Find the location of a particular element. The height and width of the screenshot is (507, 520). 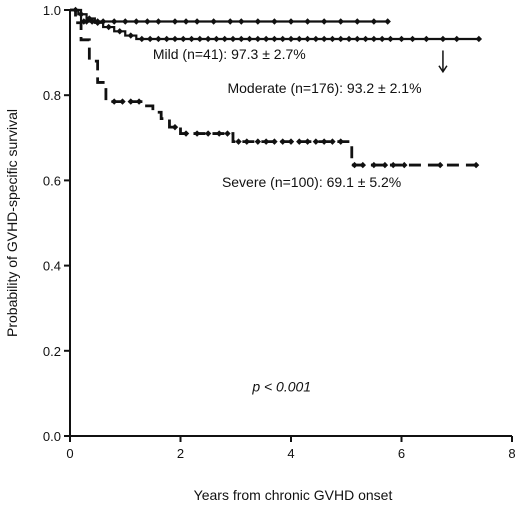

x-tick-label: 8 is located at coordinates (511, 453).